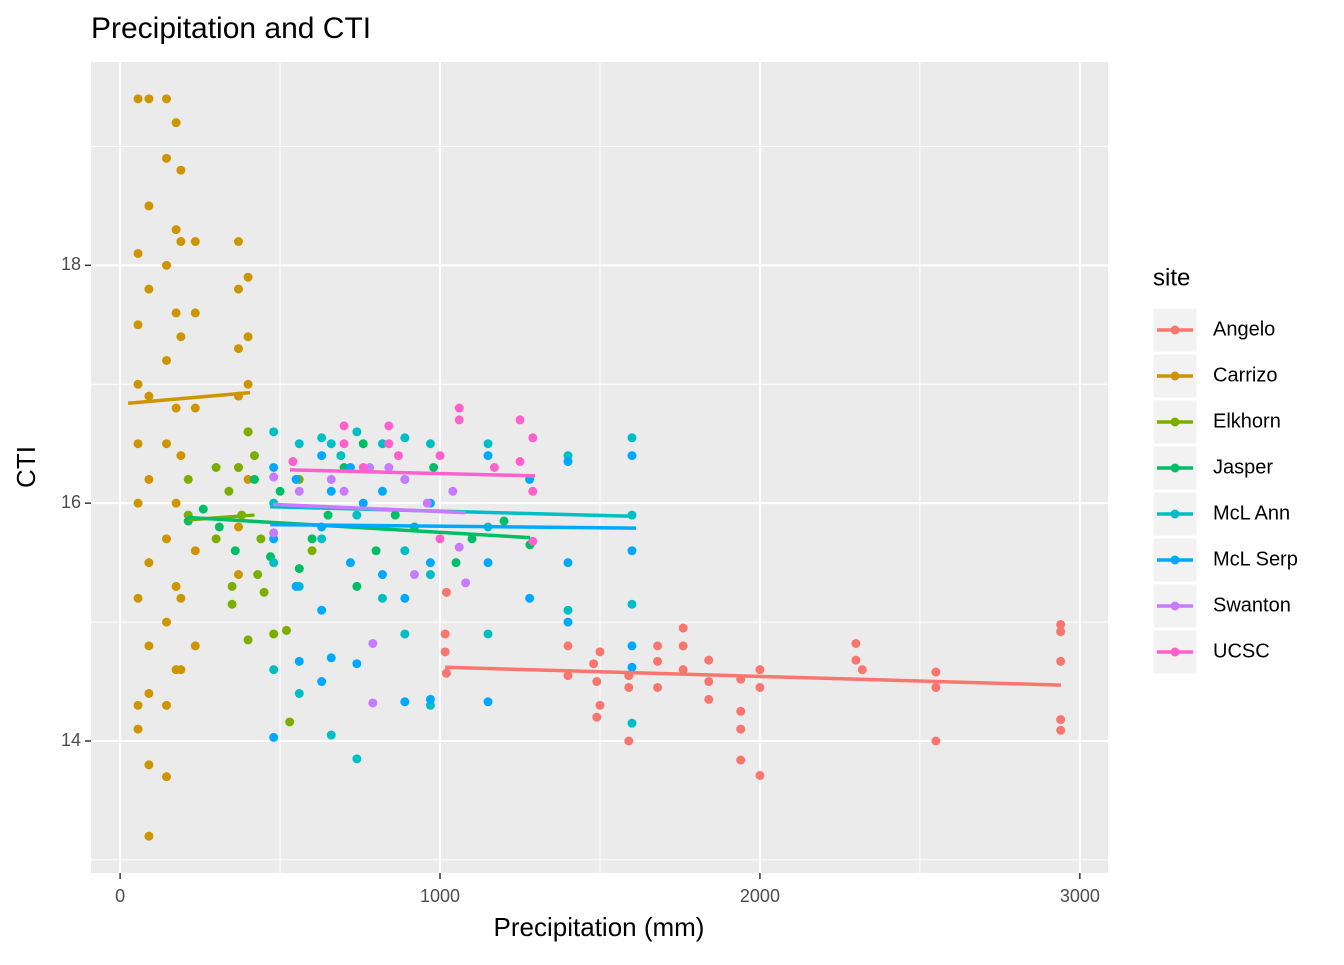 This screenshot has height=965, width=1344. Describe the element at coordinates (120, 896) in the screenshot. I see `x-tick-label: 0` at that location.